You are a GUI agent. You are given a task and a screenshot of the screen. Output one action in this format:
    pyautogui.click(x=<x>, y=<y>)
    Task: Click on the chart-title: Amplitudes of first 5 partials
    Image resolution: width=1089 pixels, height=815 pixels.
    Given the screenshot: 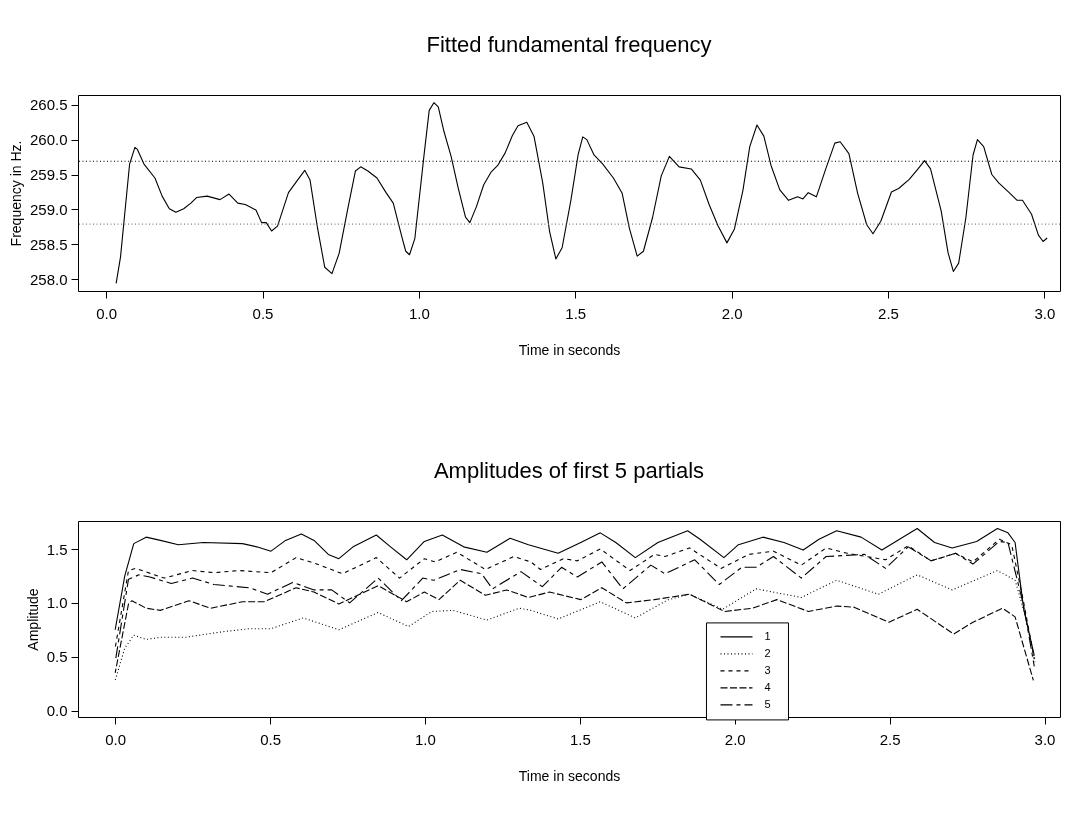 What is the action you would take?
    pyautogui.click(x=569, y=470)
    